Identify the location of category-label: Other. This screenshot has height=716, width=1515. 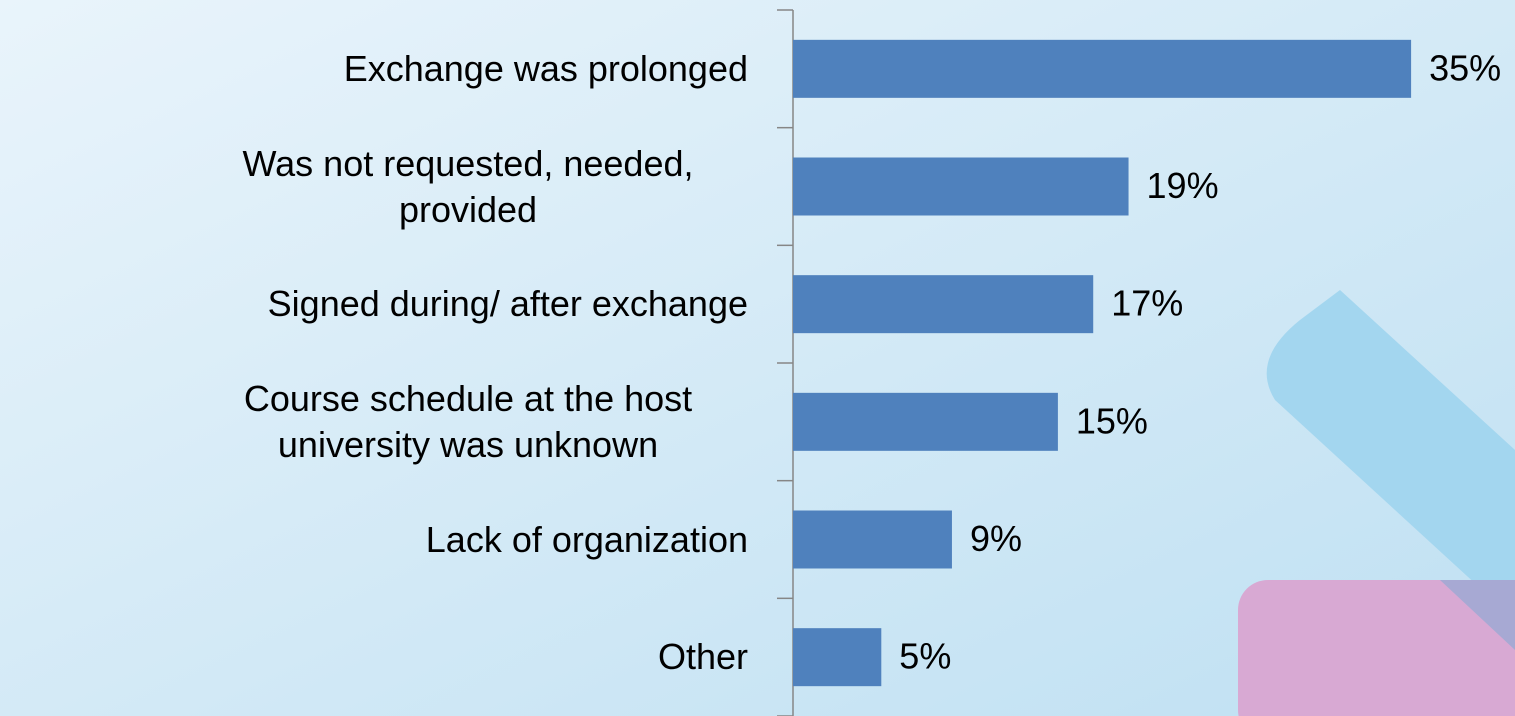
(702, 657).